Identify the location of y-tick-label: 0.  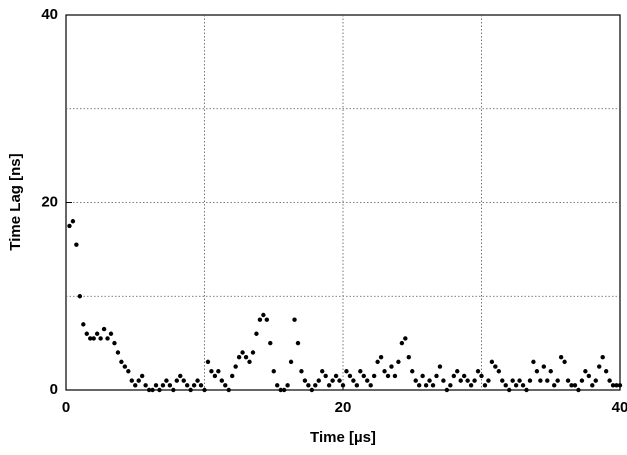
(54, 389).